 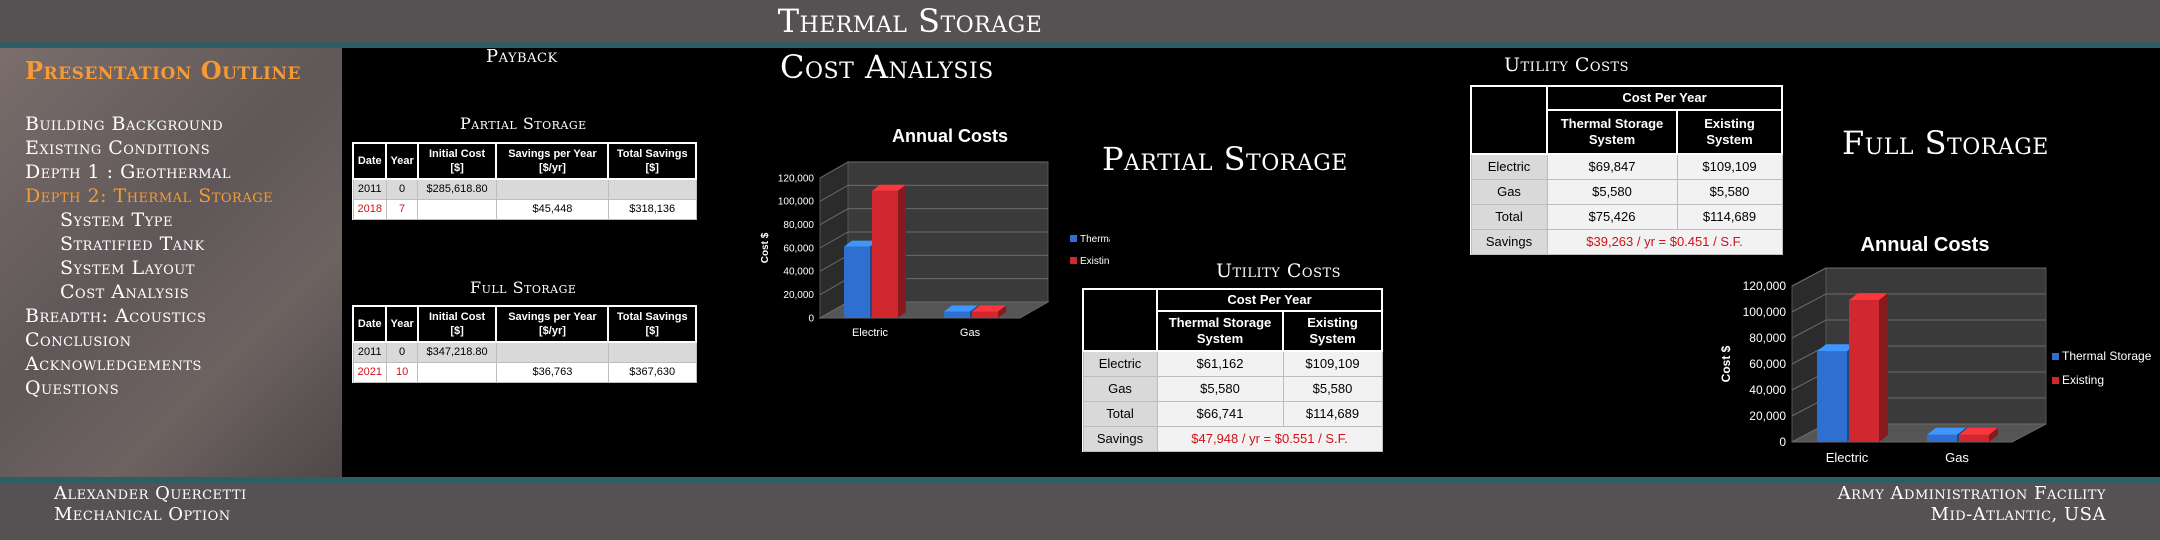 I want to click on table-cell: $109,109, so click(x=1729, y=166).